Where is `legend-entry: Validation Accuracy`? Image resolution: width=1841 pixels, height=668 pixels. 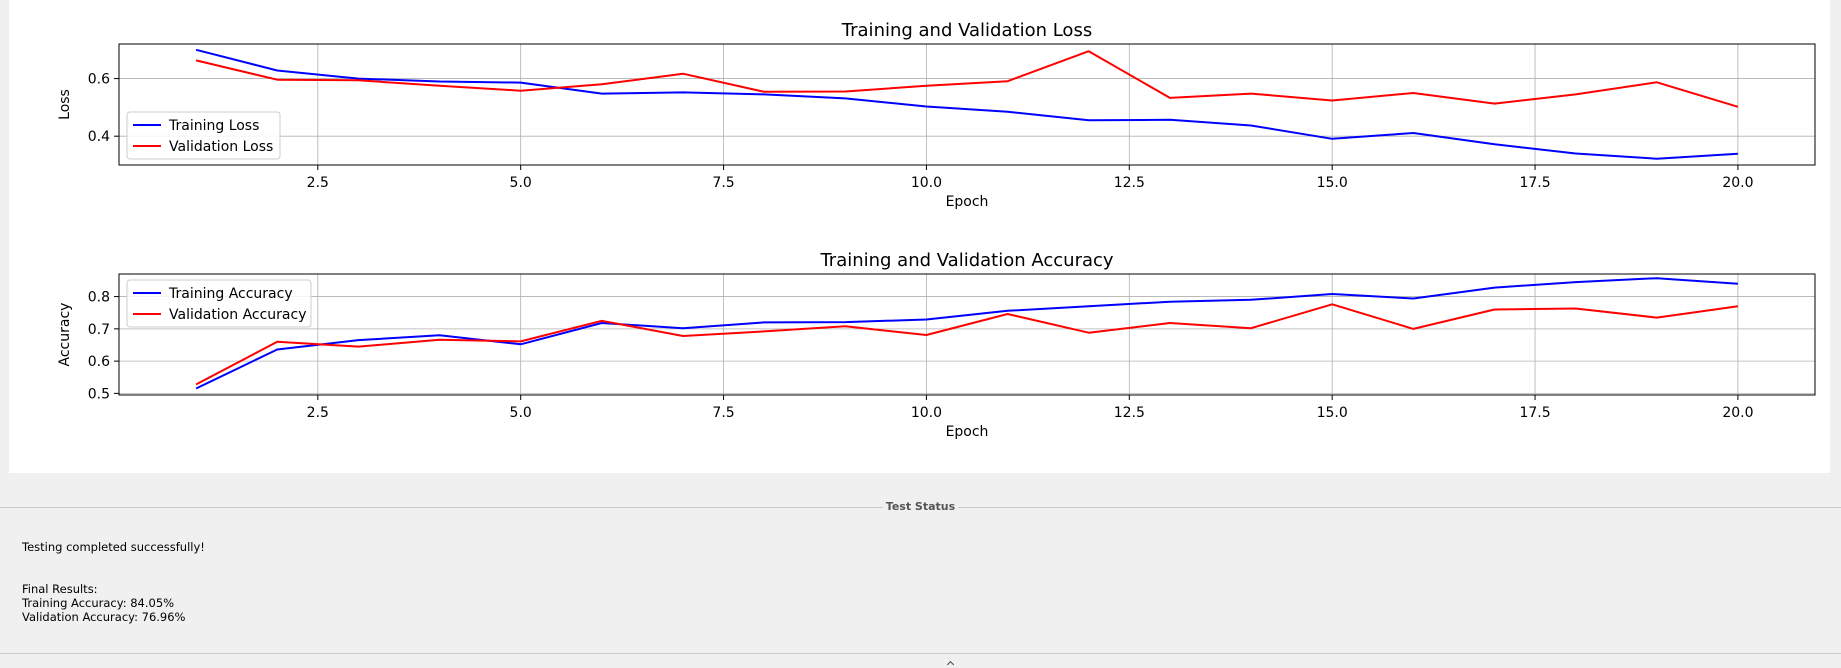
legend-entry: Validation Accuracy is located at coordinates (238, 315).